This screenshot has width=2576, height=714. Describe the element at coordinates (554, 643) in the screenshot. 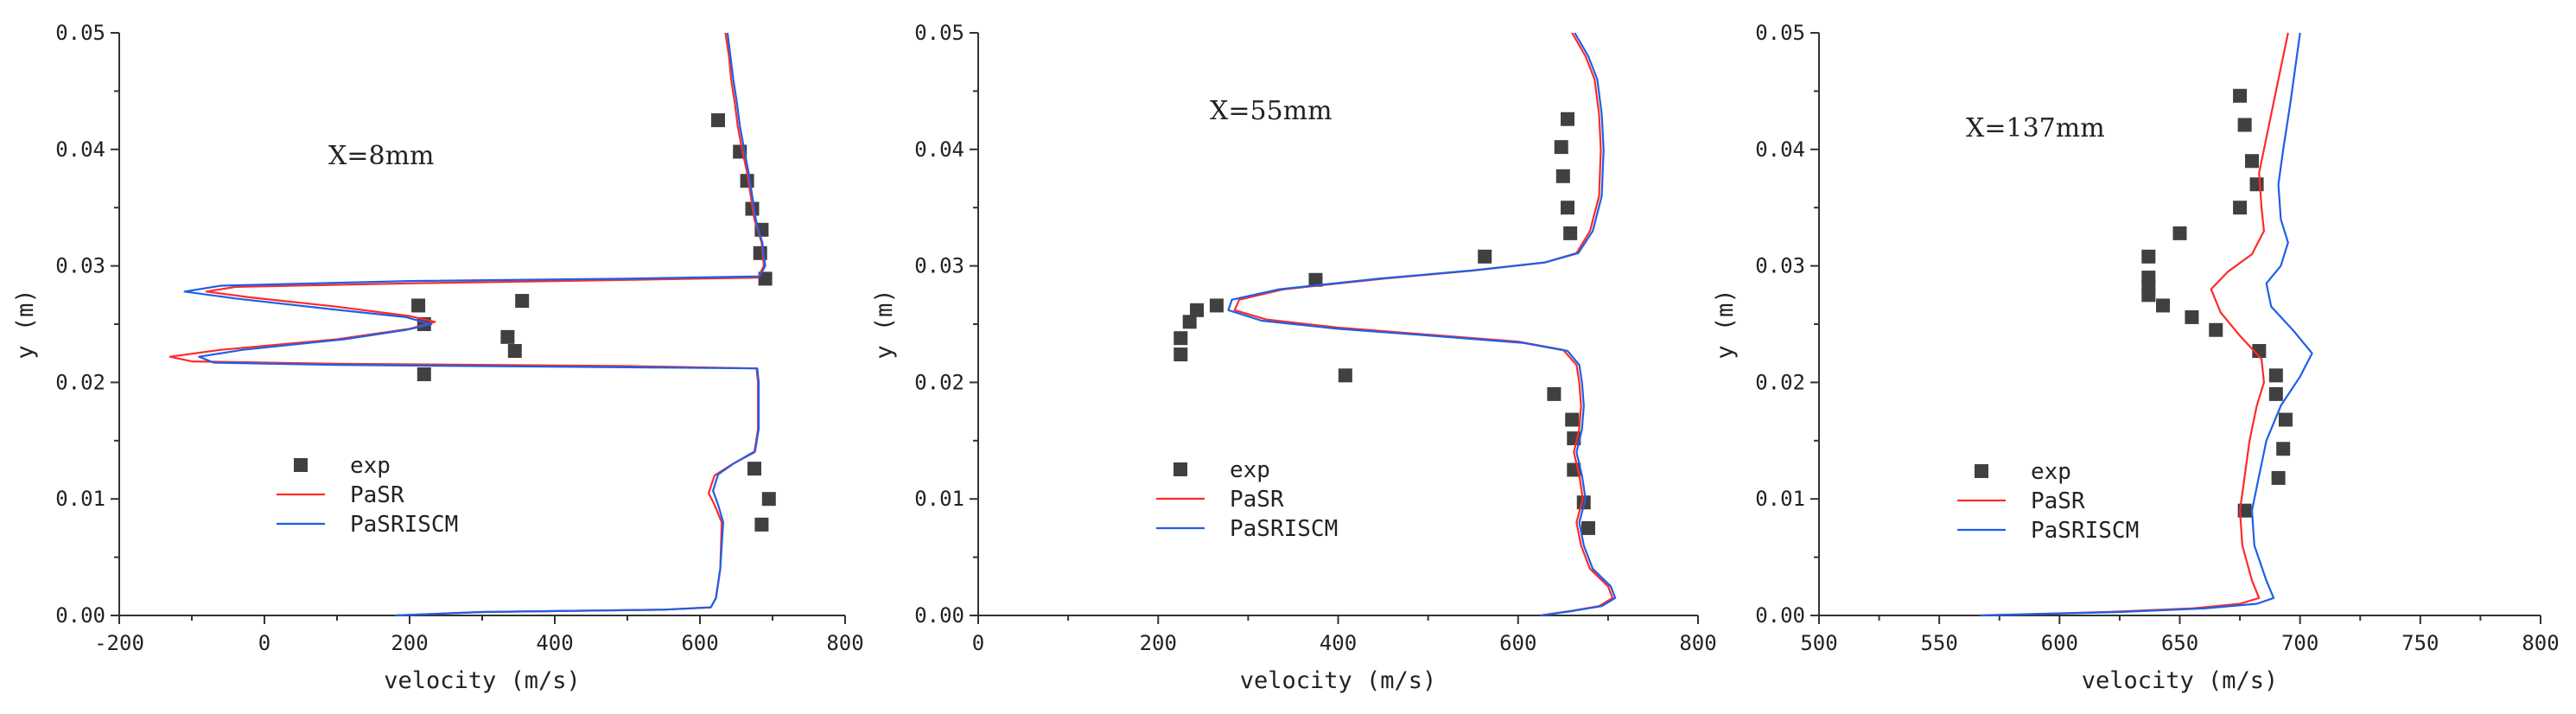

I see `x-tick-label: 400` at that location.